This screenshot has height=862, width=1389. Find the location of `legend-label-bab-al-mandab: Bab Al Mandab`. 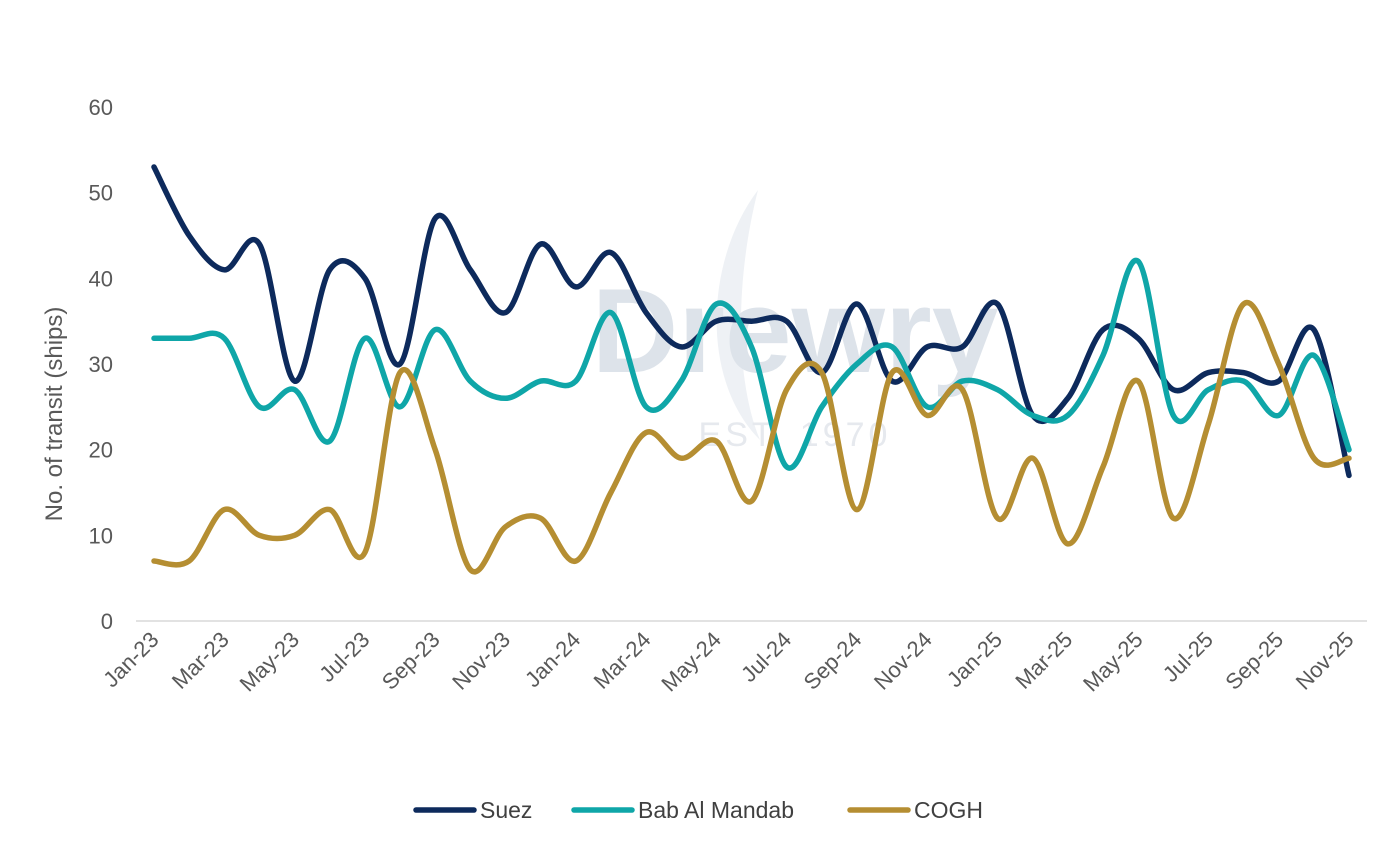

legend-label-bab-al-mandab: Bab Al Mandab is located at coordinates (716, 810).